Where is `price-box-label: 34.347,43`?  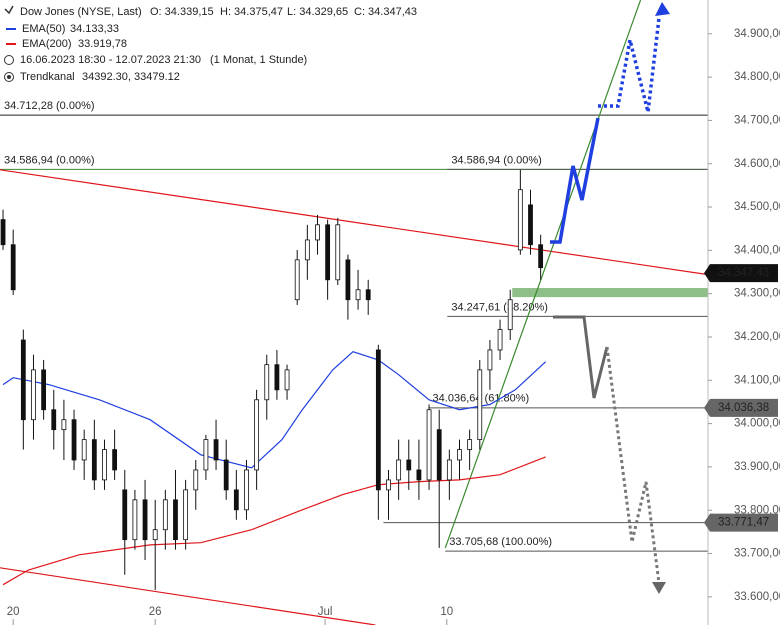 price-box-label: 34.347,43 is located at coordinates (743, 273).